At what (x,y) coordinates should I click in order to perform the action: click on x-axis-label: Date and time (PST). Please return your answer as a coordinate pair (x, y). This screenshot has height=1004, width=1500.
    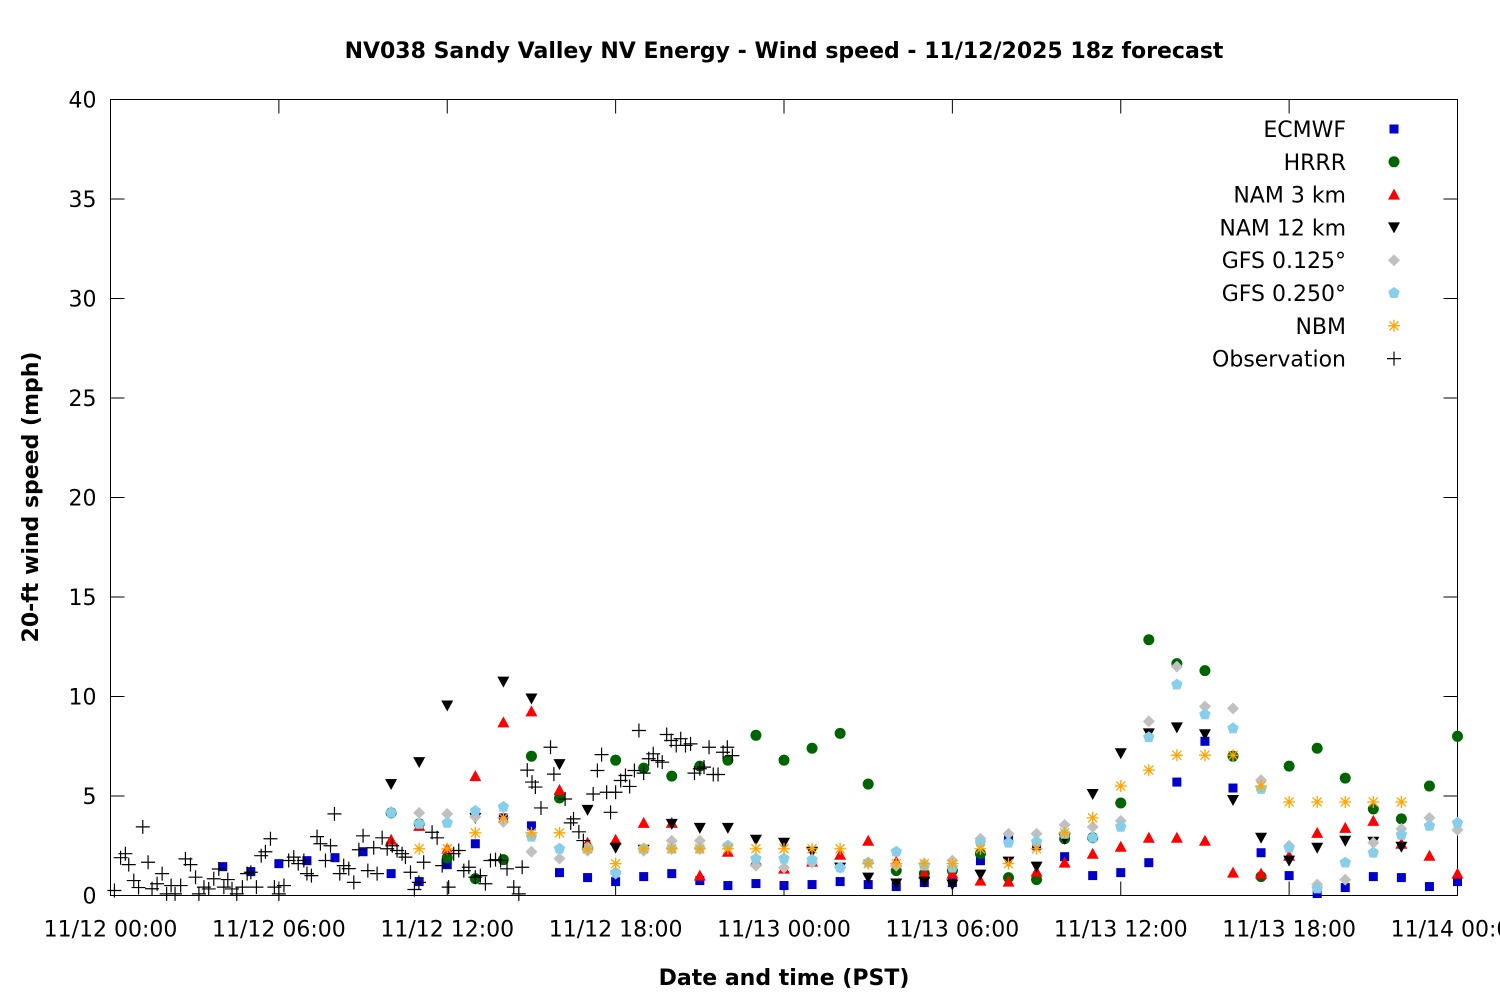
    Looking at the image, I should click on (784, 978).